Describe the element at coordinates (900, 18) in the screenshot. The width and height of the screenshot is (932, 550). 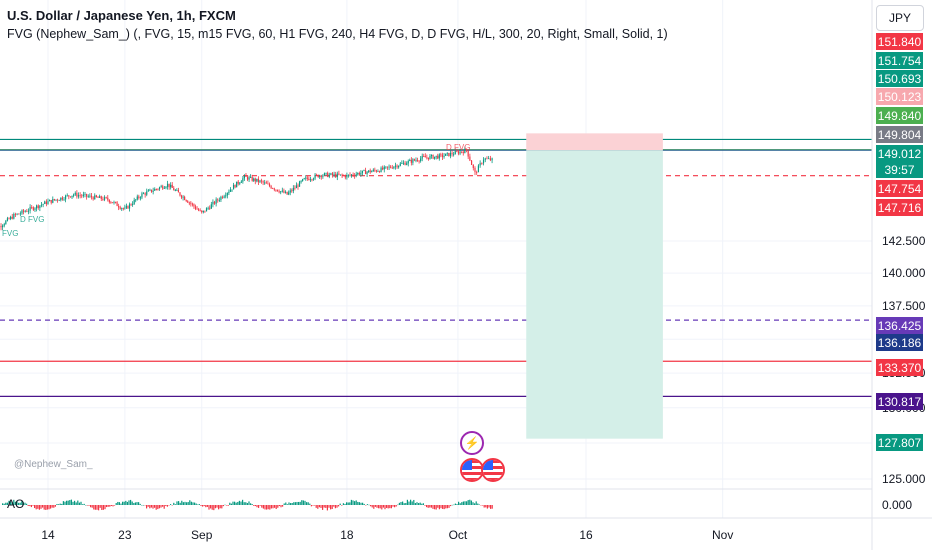
I see `currency-button: JPY` at that location.